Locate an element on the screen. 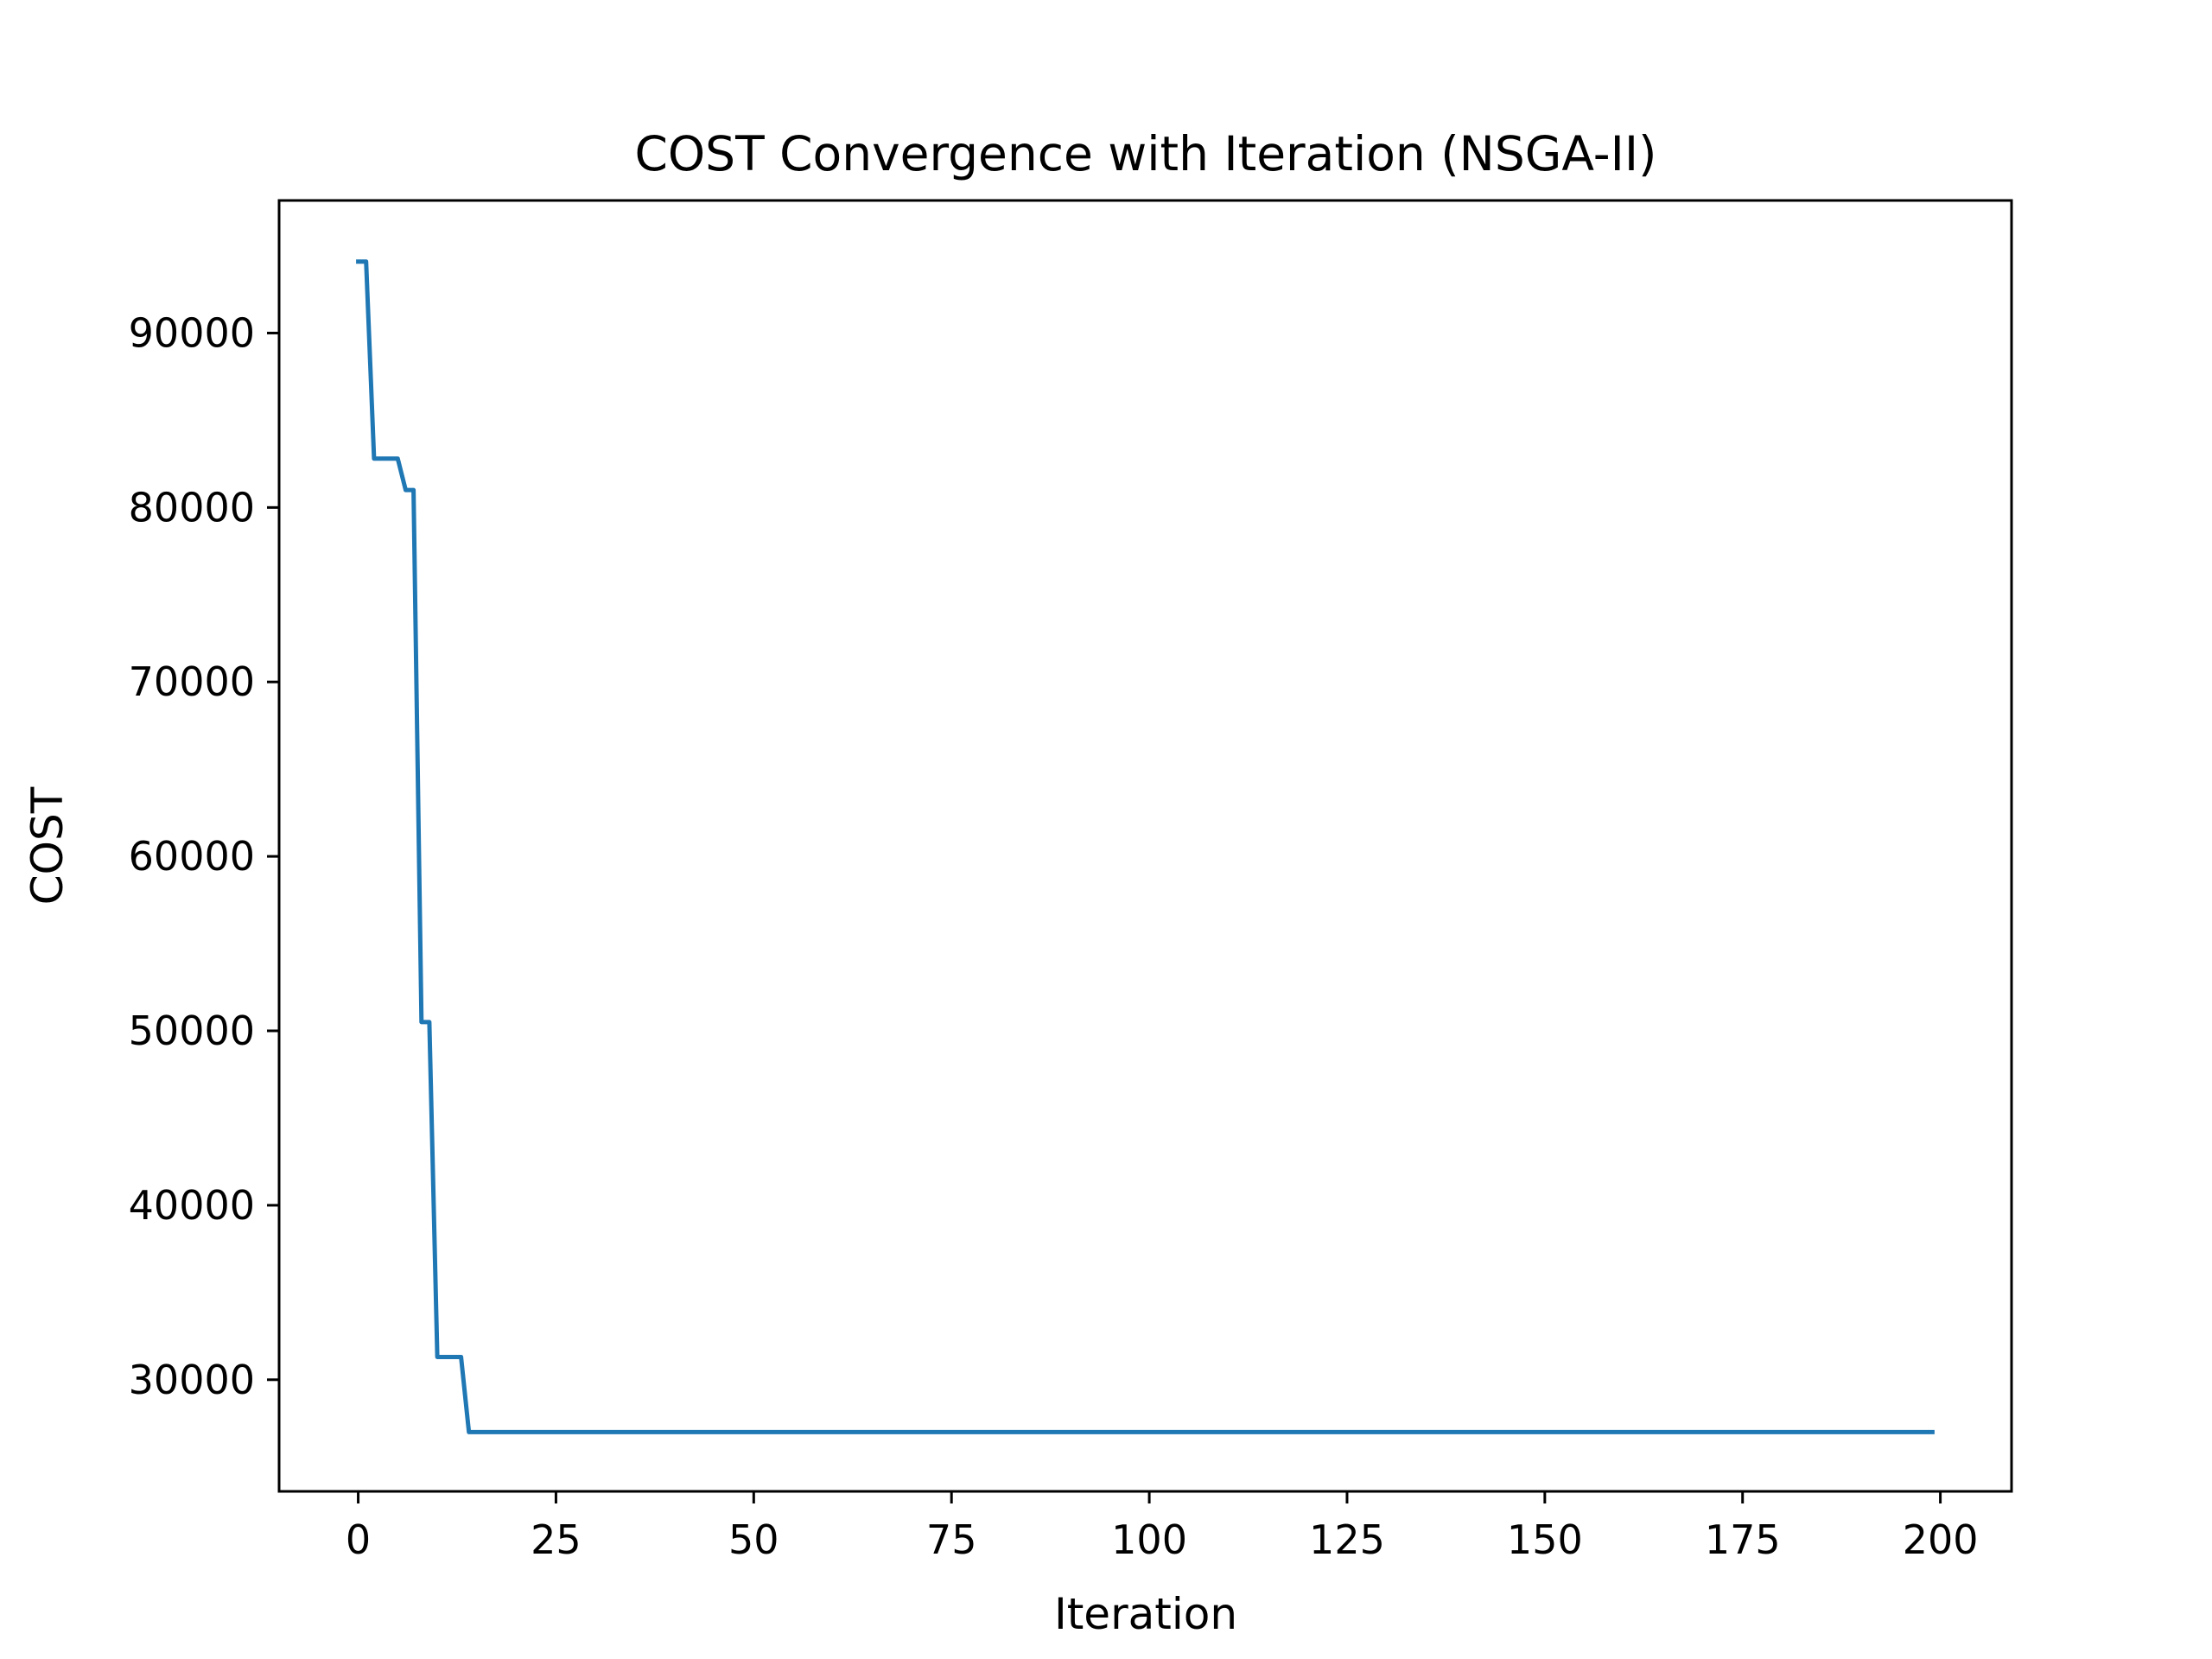 The width and height of the screenshot is (2212, 1659). y-tick-label: 80000 is located at coordinates (192, 507).